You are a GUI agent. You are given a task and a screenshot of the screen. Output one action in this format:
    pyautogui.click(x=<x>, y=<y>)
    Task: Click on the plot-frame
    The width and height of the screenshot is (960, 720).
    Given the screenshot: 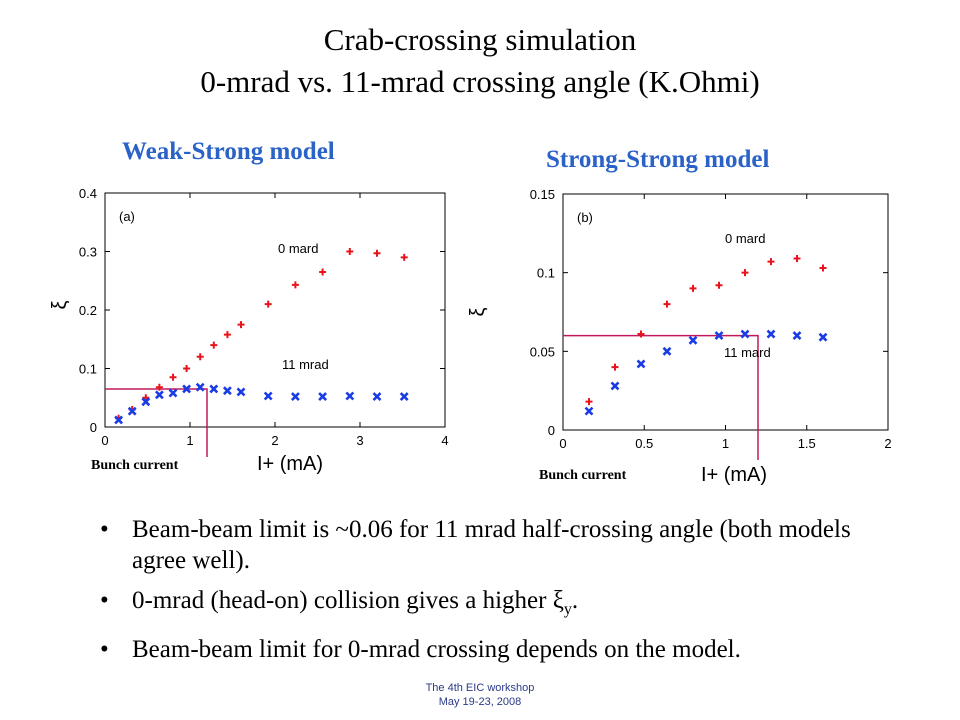 What is the action you would take?
    pyautogui.click(x=725, y=312)
    